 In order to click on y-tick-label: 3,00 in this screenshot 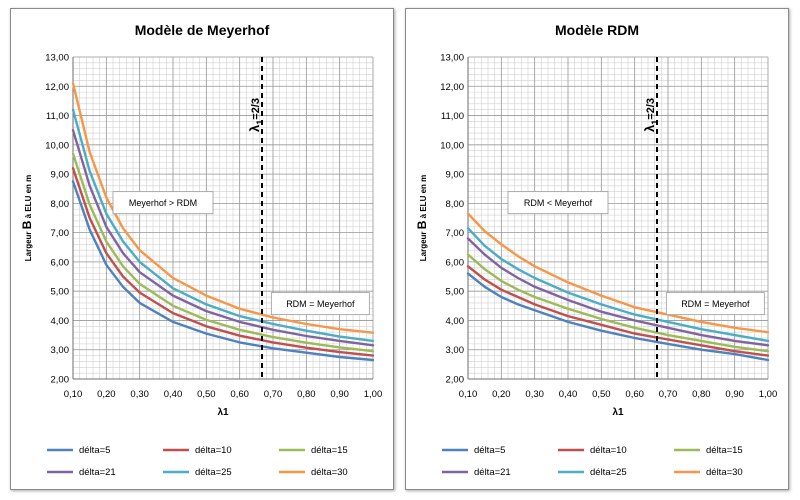, I will do `click(455, 350)`.